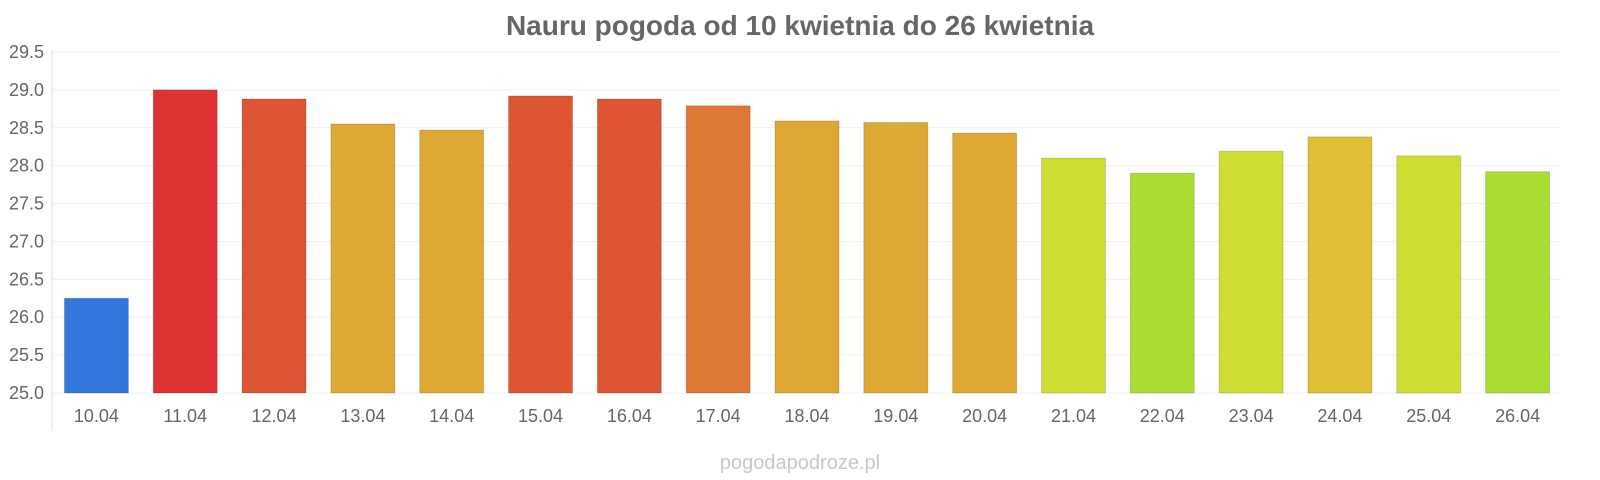 The width and height of the screenshot is (1600, 480). I want to click on x-tick-label: 21.04, so click(1073, 416).